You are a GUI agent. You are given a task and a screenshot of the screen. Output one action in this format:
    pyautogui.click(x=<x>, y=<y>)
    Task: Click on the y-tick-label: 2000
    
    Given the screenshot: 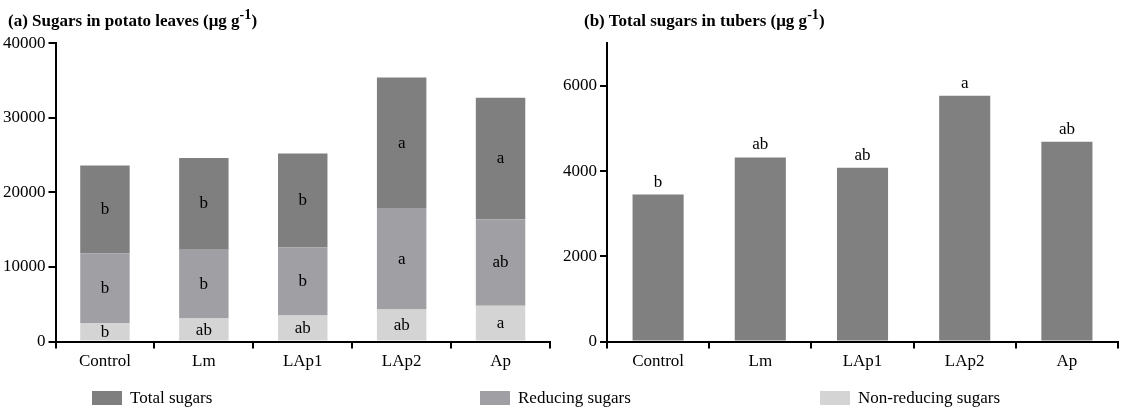 What is the action you would take?
    pyautogui.click(x=580, y=255)
    